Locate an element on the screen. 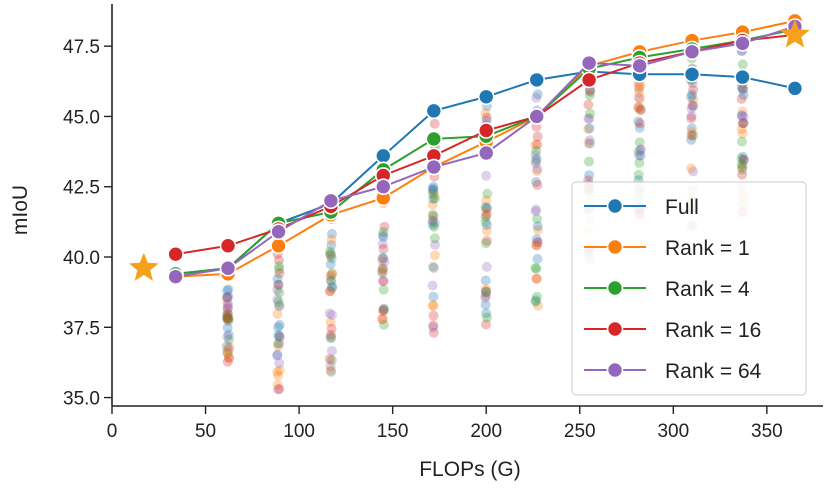 The image size is (831, 498). x-tick-label: 50 is located at coordinates (205, 431).